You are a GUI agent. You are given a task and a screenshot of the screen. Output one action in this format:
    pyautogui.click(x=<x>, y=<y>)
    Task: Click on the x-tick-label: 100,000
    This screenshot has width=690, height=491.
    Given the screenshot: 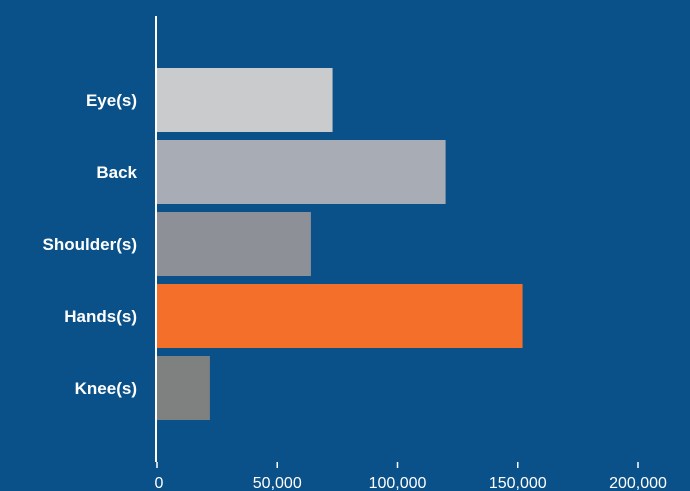 What is the action you would take?
    pyautogui.click(x=398, y=483)
    